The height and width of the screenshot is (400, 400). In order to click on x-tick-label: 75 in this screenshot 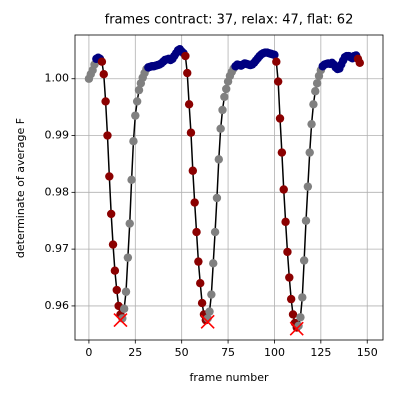, I will do `click(228, 352)`.